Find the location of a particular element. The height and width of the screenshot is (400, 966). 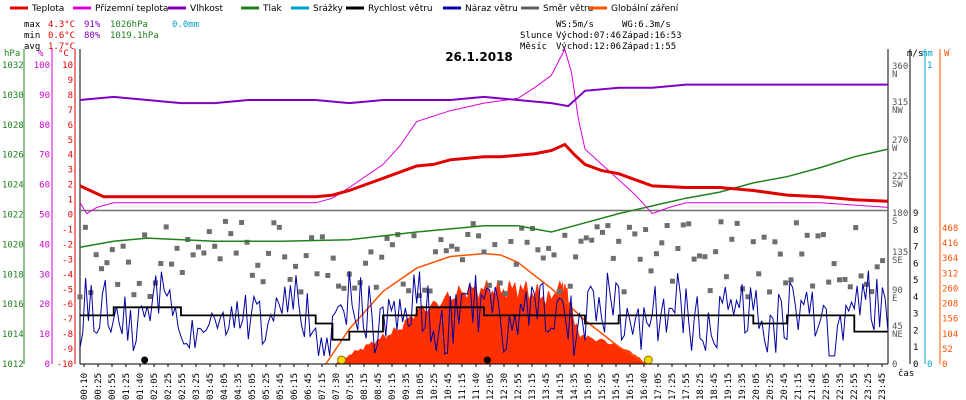

clear-sky-curve is located at coordinates (486, 308).